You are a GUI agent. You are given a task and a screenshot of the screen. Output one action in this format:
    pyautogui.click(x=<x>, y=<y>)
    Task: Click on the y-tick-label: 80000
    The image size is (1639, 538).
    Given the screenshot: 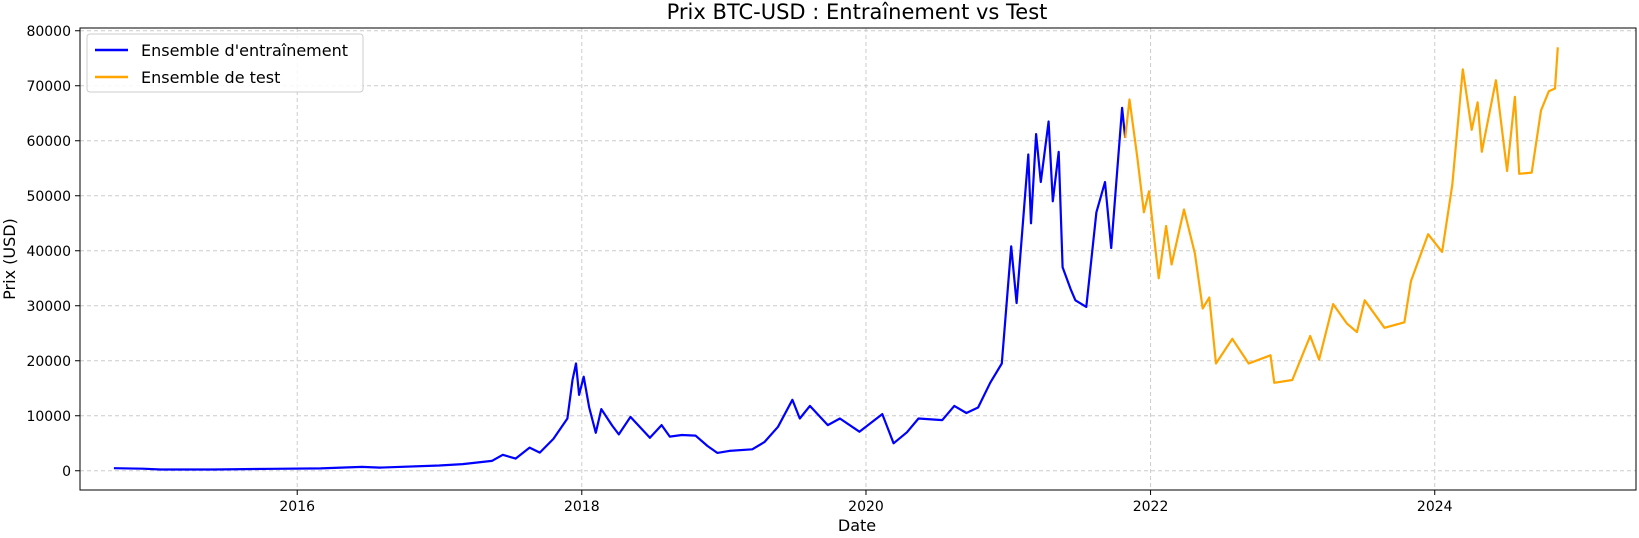 What is the action you would take?
    pyautogui.click(x=48, y=32)
    